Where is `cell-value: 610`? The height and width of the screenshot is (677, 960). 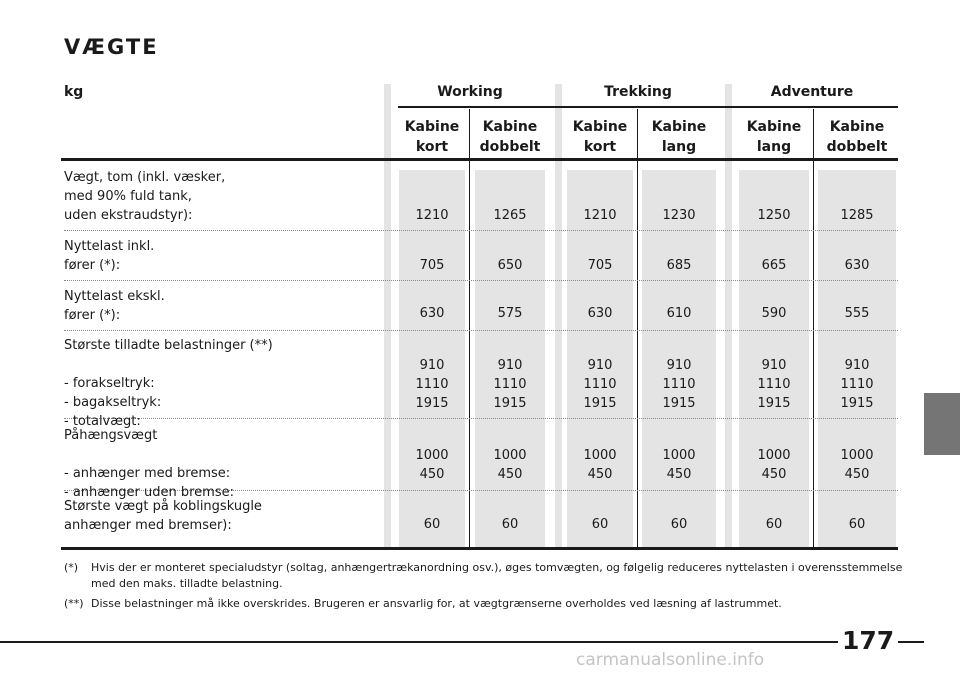
cell-value: 610 is located at coordinates (679, 313).